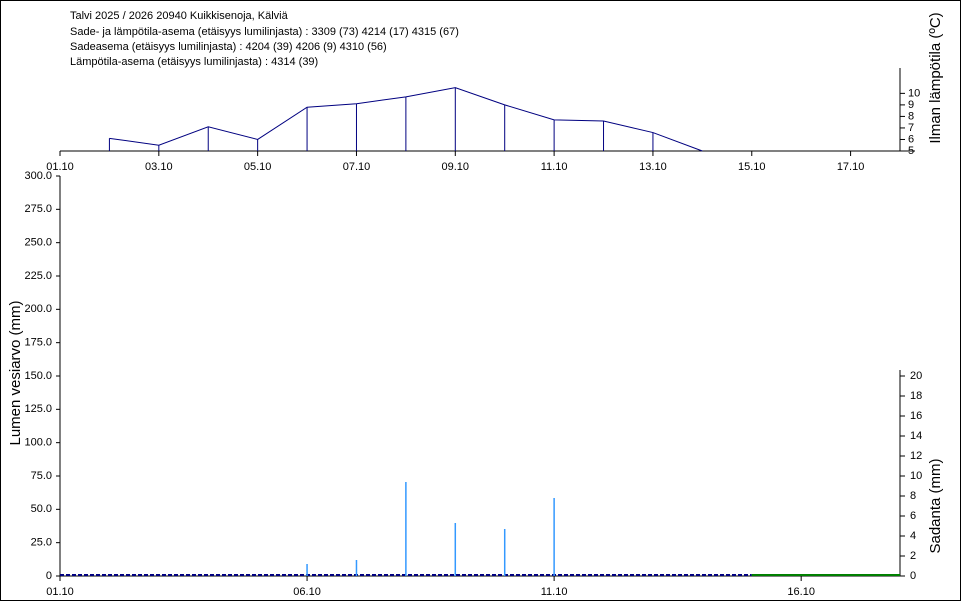 This screenshot has height=601, width=961. Describe the element at coordinates (38, 243) in the screenshot. I see `y-tick-label: 250.0` at that location.